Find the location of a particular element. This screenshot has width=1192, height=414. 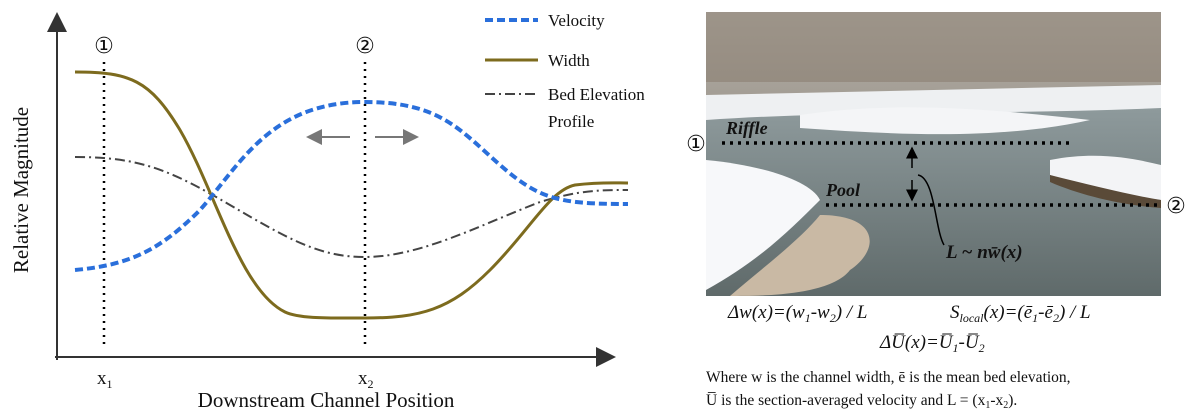

legend-label: Profile is located at coordinates (571, 121).